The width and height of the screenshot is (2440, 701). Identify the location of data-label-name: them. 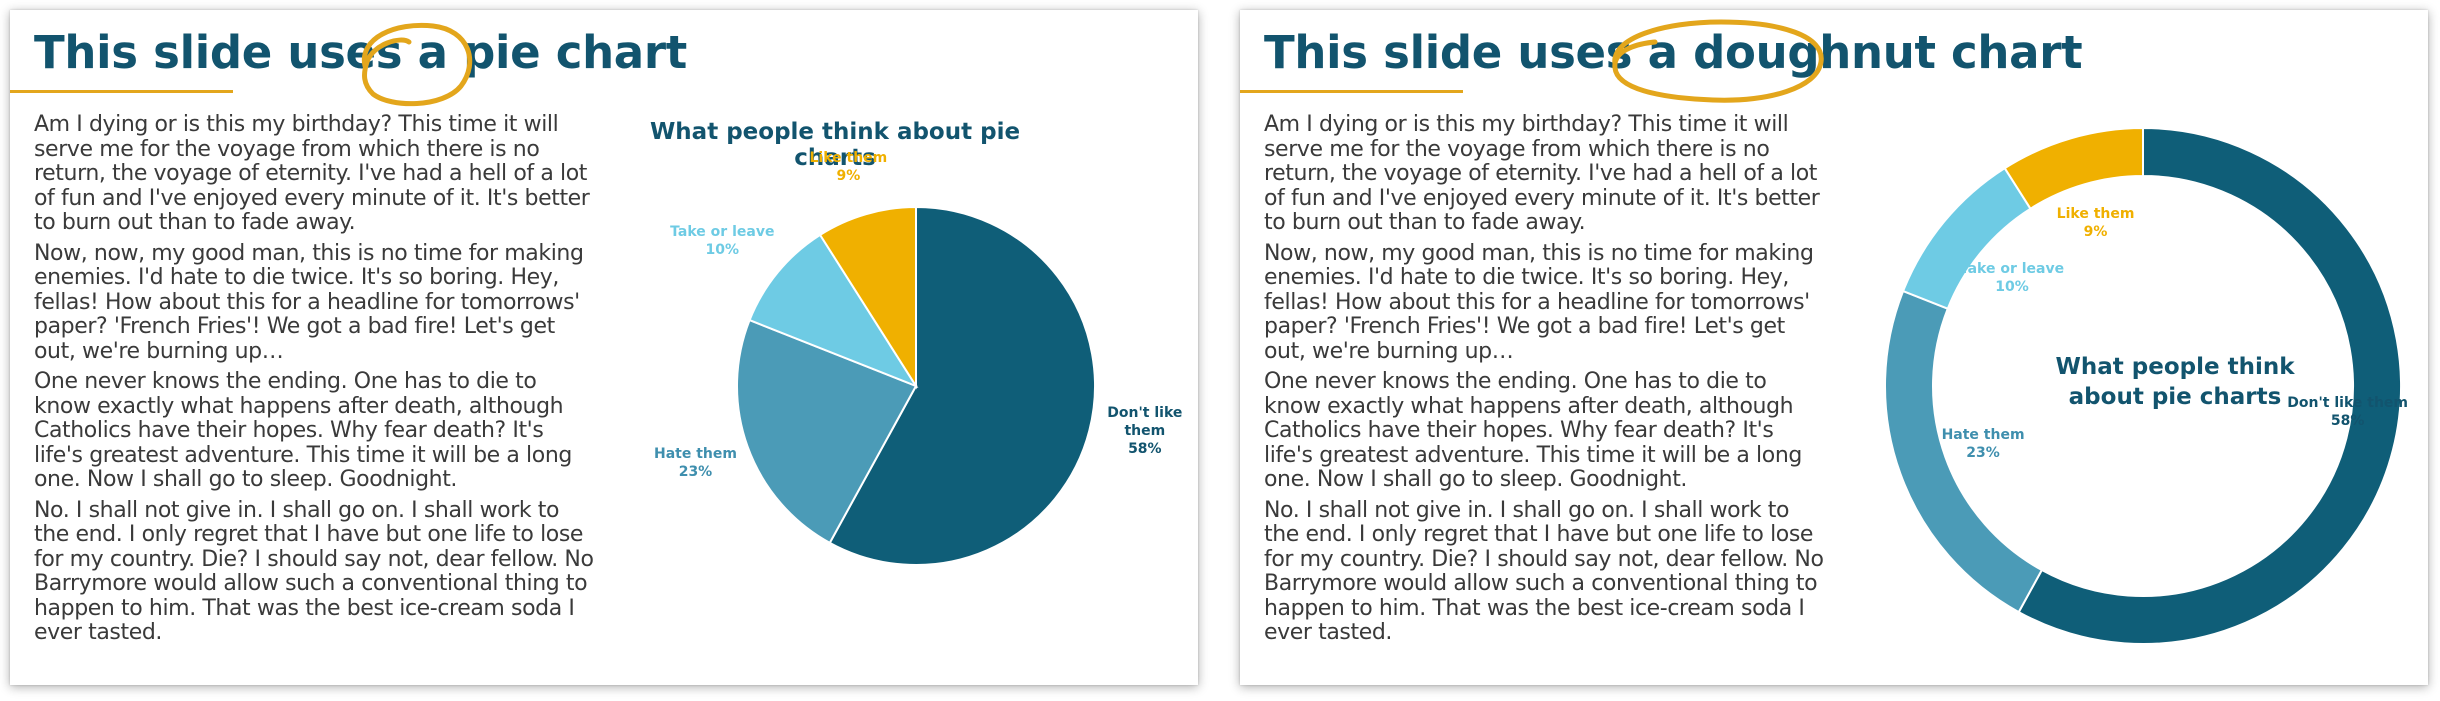
(1145, 430).